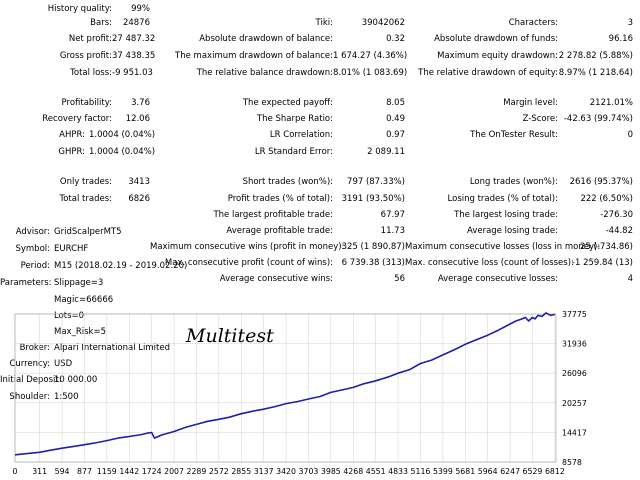 The width and height of the screenshot is (640, 480). Describe the element at coordinates (497, 279) in the screenshot. I see `avg-cons-losses-label: Average consecutive losses:` at that location.